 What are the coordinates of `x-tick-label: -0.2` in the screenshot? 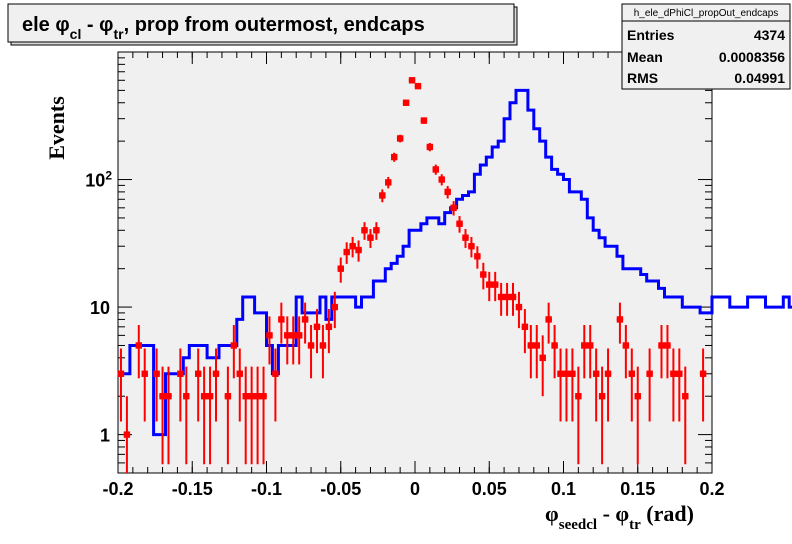 It's located at (117, 489).